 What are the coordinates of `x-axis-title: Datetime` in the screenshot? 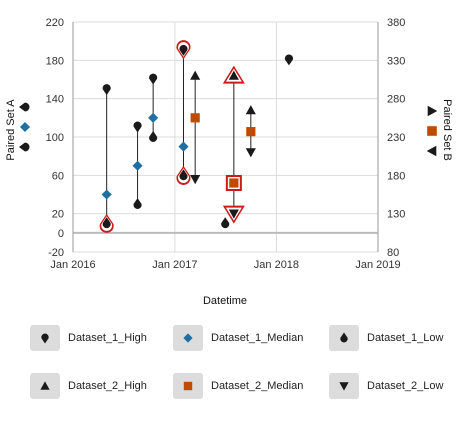 It's located at (225, 301).